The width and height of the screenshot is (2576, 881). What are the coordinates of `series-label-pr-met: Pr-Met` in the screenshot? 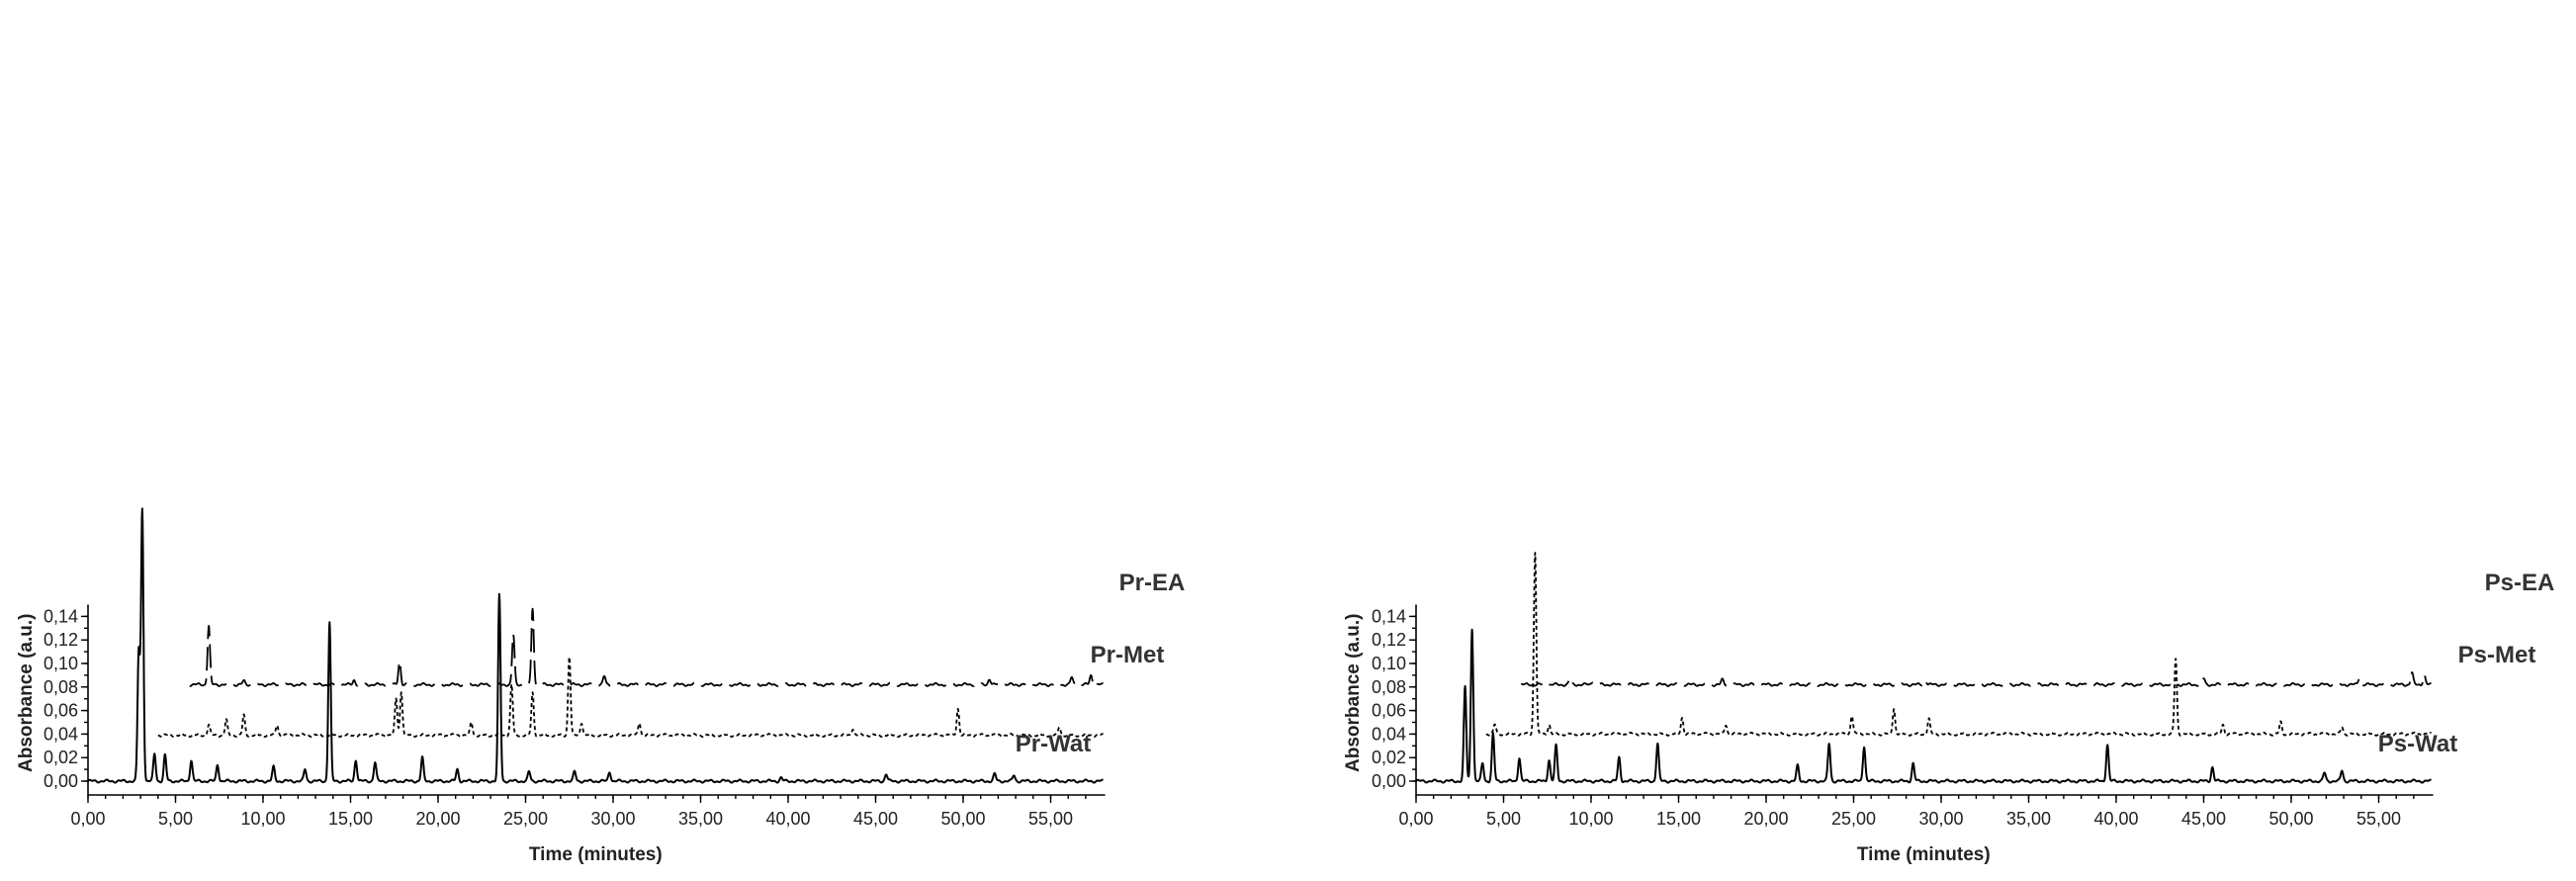 It's located at (1128, 655).